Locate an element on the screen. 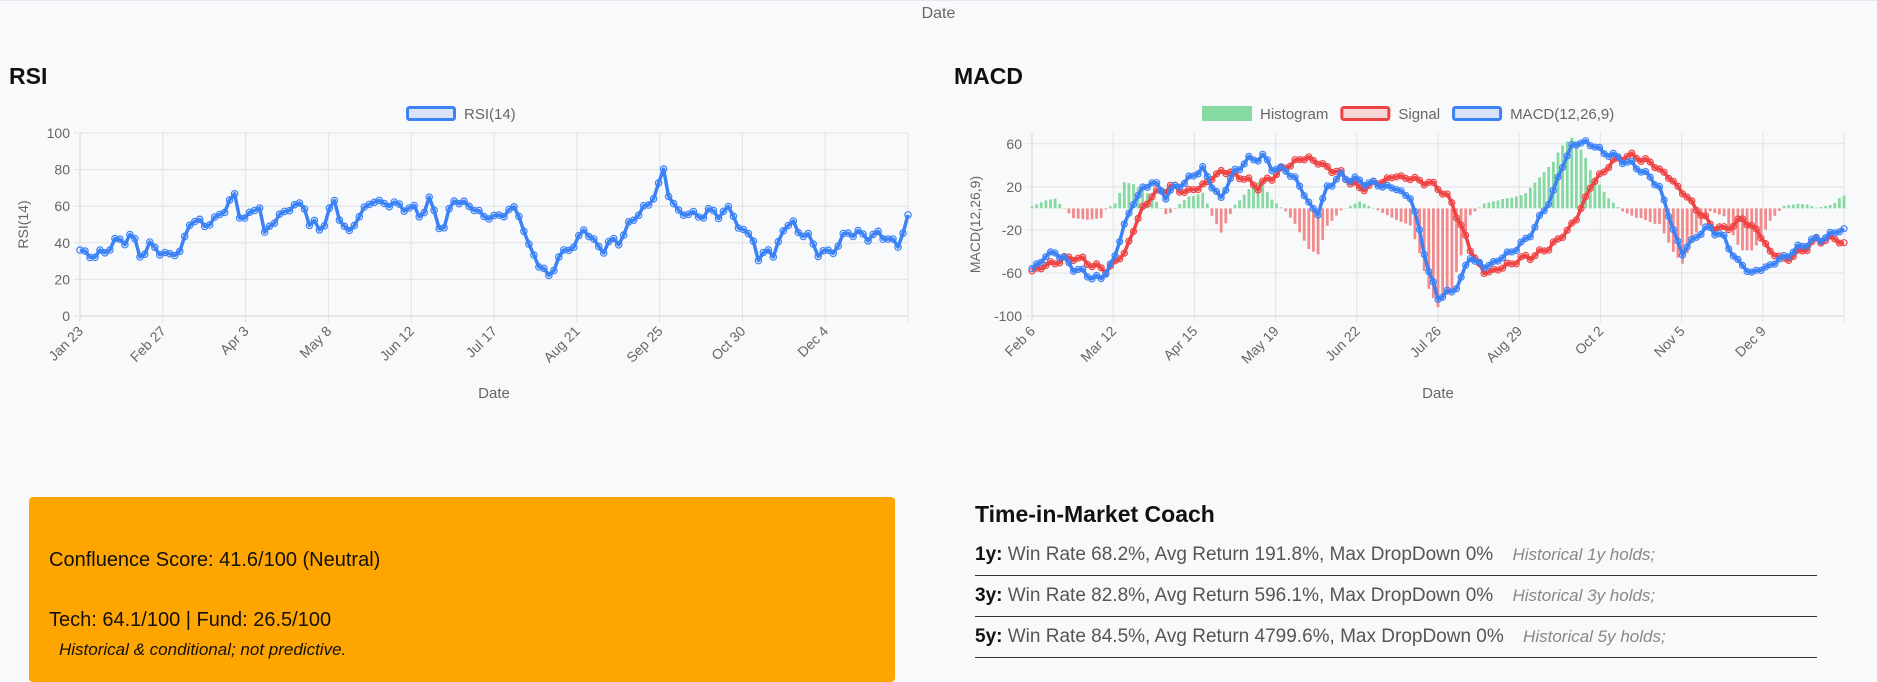 This screenshot has width=1877, height=682. x-tick-label: May 19 is located at coordinates (1260, 345).